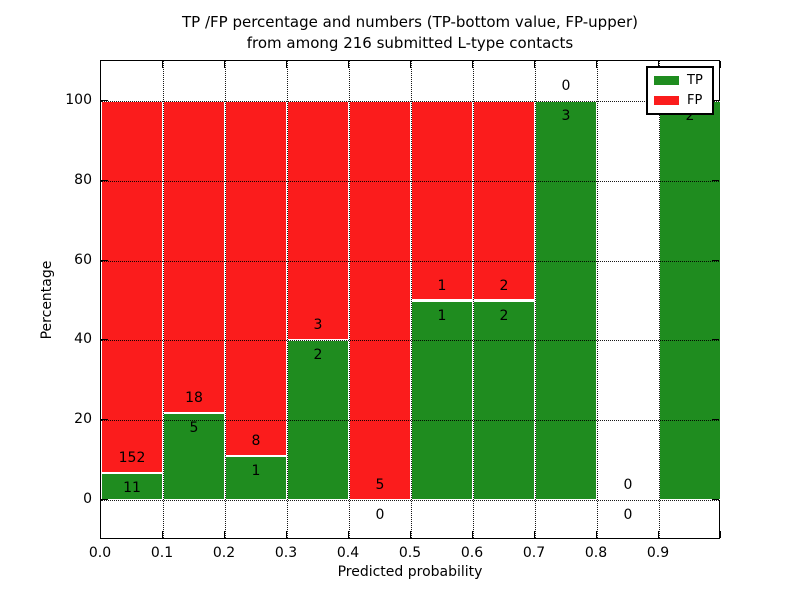 This screenshot has height=600, width=800. Describe the element at coordinates (658, 553) in the screenshot. I see `x-tick-label: 0.9` at that location.